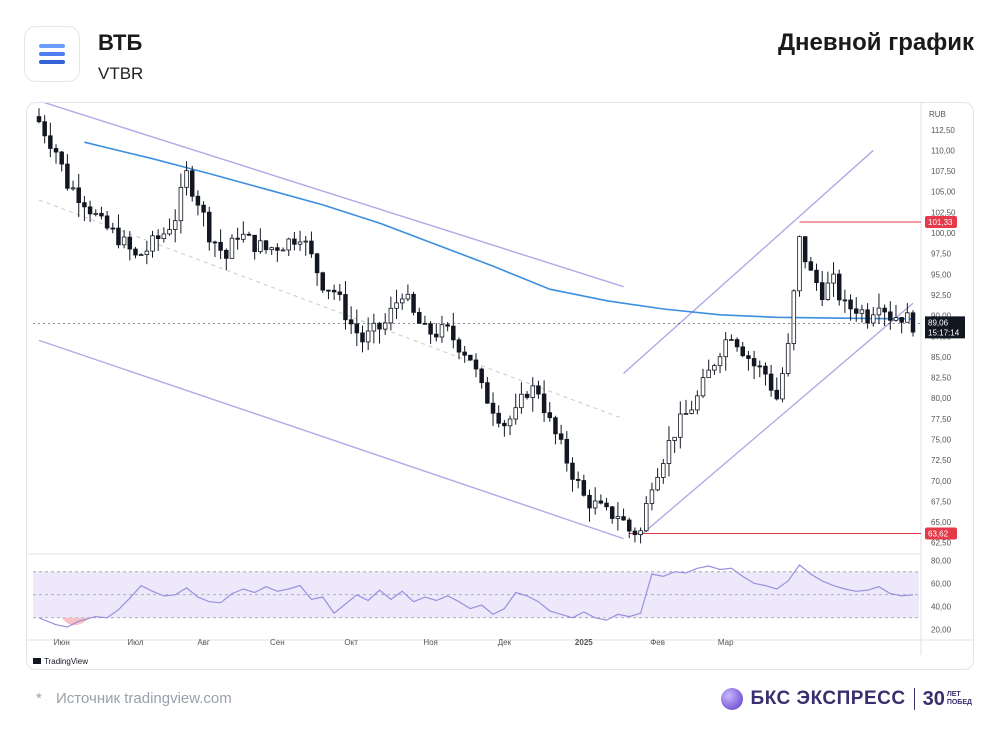  Describe the element at coordinates (941, 357) in the screenshot. I see `price-tick-label: 85,00` at that location.